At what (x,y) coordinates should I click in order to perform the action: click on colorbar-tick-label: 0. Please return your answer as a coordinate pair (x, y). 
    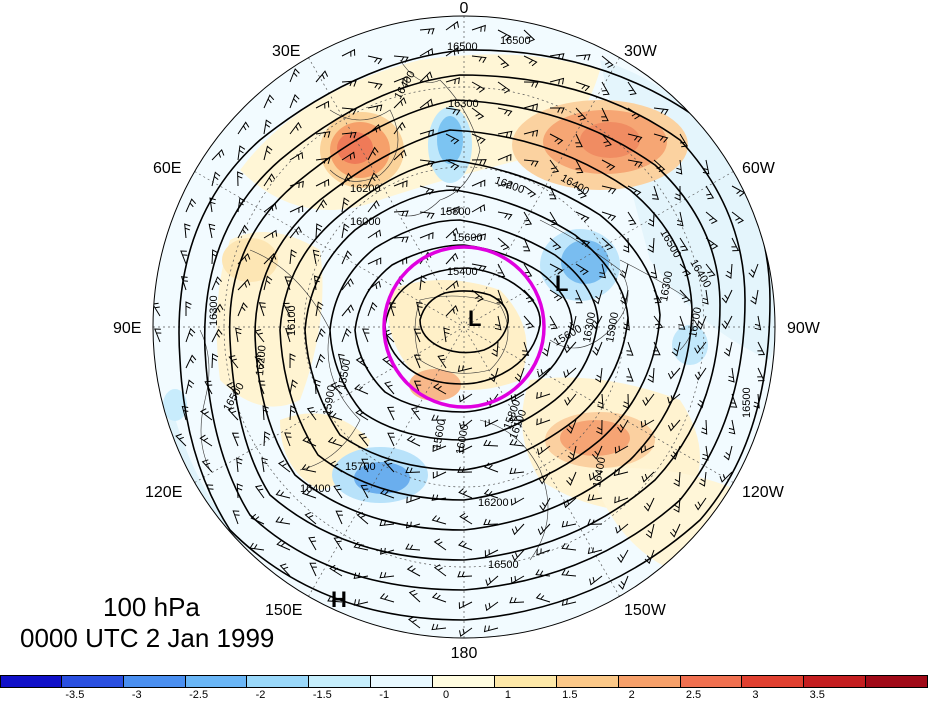
    Looking at the image, I should click on (446, 695).